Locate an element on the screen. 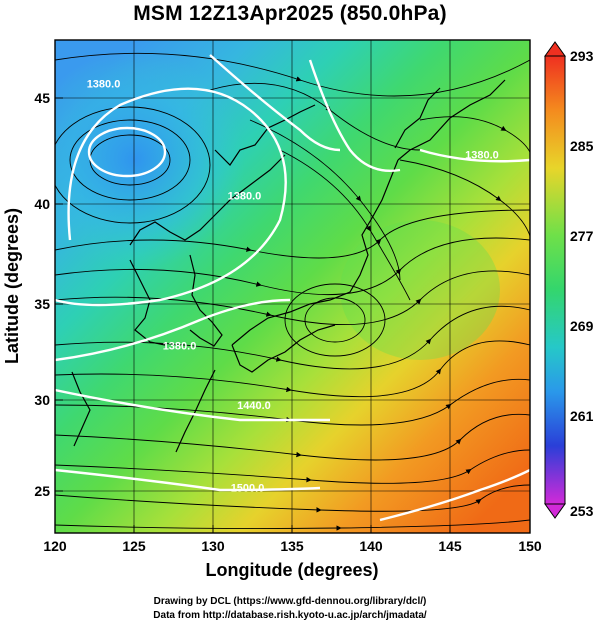 This screenshot has height=625, width=599. coastline-china-east is located at coordinates (147, 302).